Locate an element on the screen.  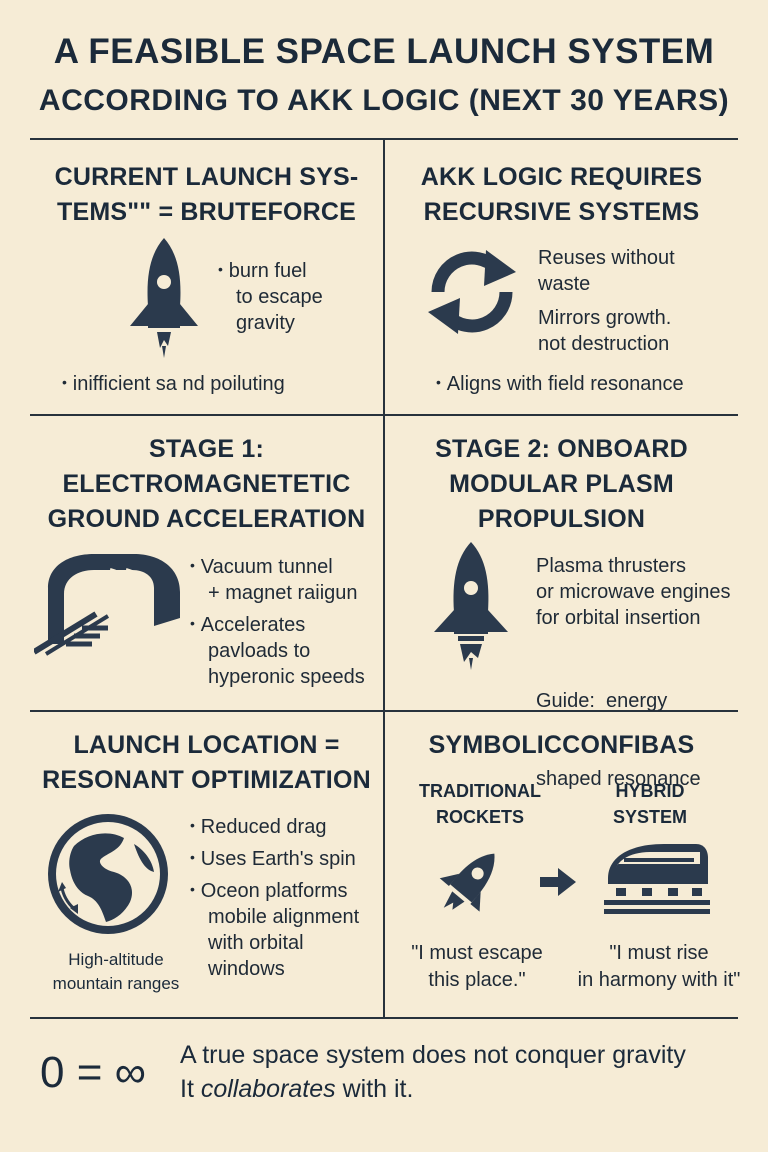
text-guide: Guide: energy shaped resonance is located at coordinates (618, 740).